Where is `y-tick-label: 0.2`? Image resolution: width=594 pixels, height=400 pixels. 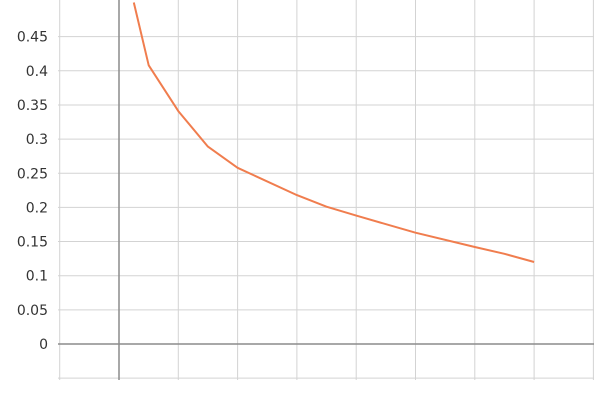
y-tick-label: 0.2 is located at coordinates (37, 208).